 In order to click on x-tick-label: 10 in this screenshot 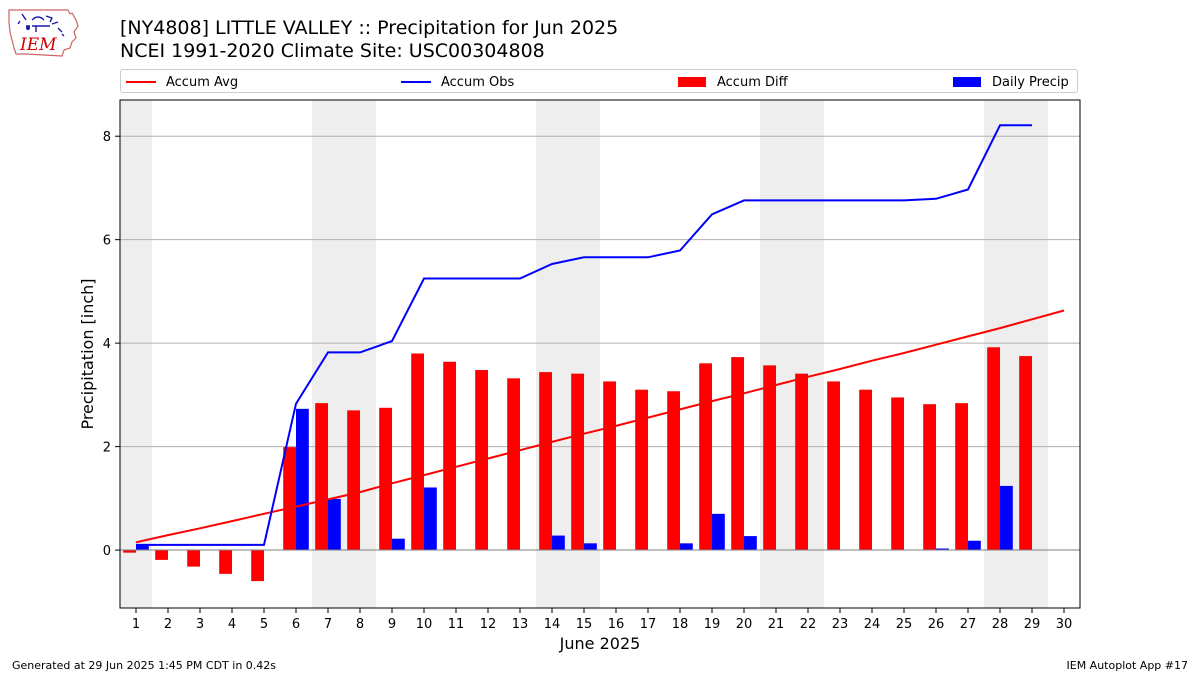, I will do `click(424, 624)`.